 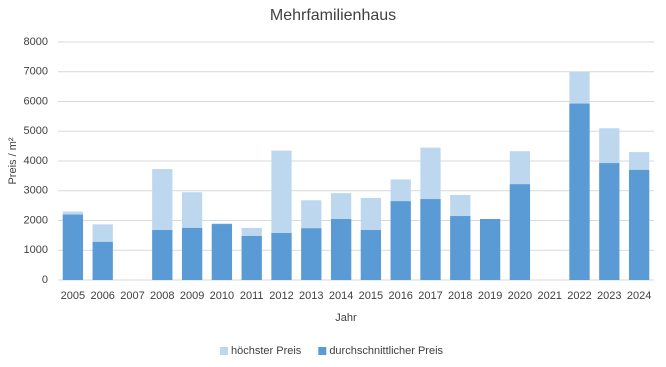 I want to click on y-tick-label: 3000, so click(x=36, y=191).